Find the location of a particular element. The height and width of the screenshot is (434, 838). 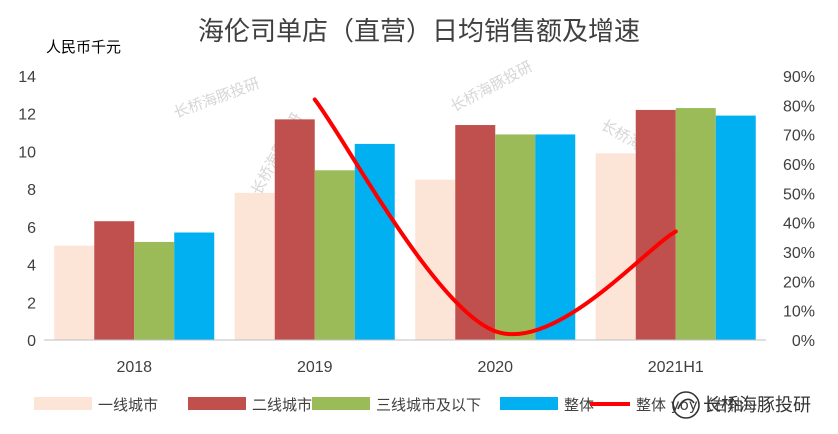

y-axis-label: 人民币千元 is located at coordinates (83, 47).